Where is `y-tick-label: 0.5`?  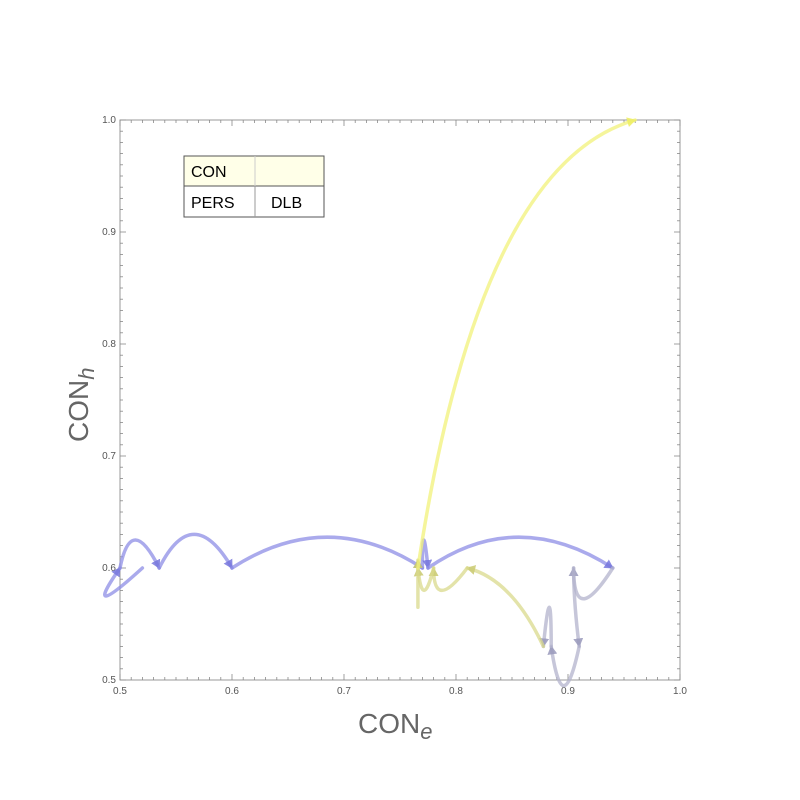
y-tick-label: 0.5 is located at coordinates (109, 680).